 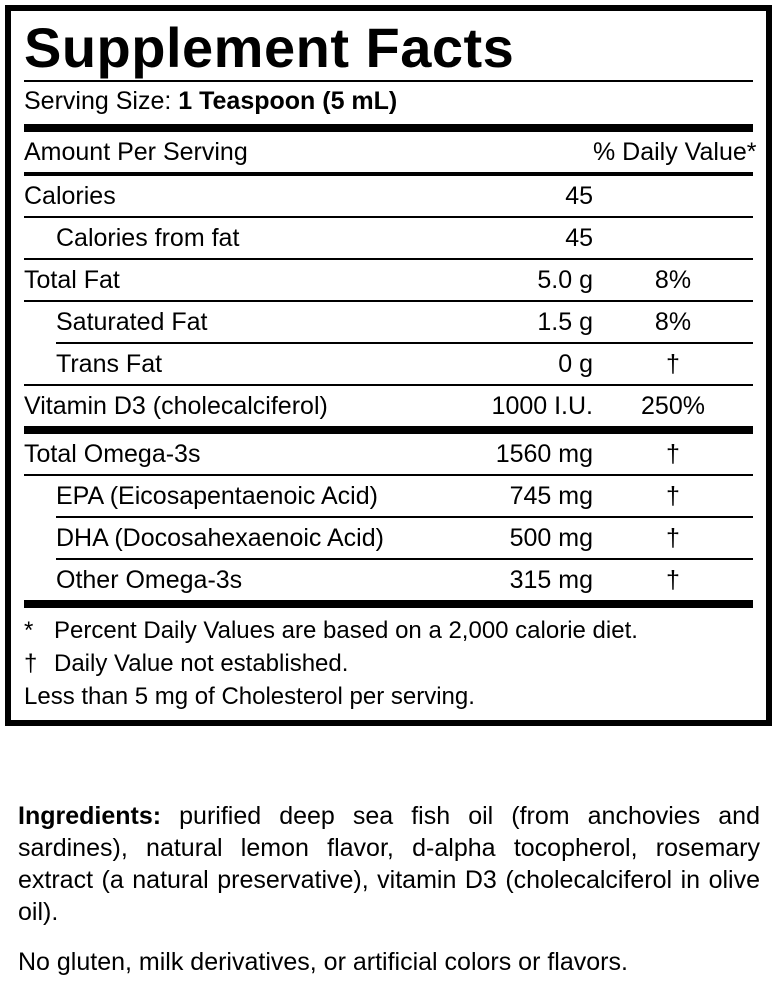 I want to click on nutrient-name: Other Omega-3s, so click(x=149, y=580).